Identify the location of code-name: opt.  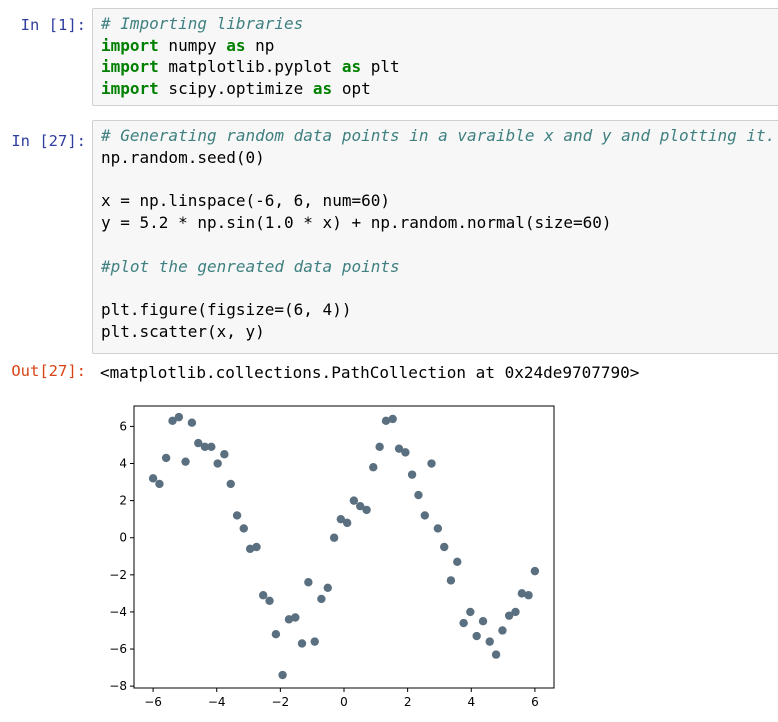
(351, 88).